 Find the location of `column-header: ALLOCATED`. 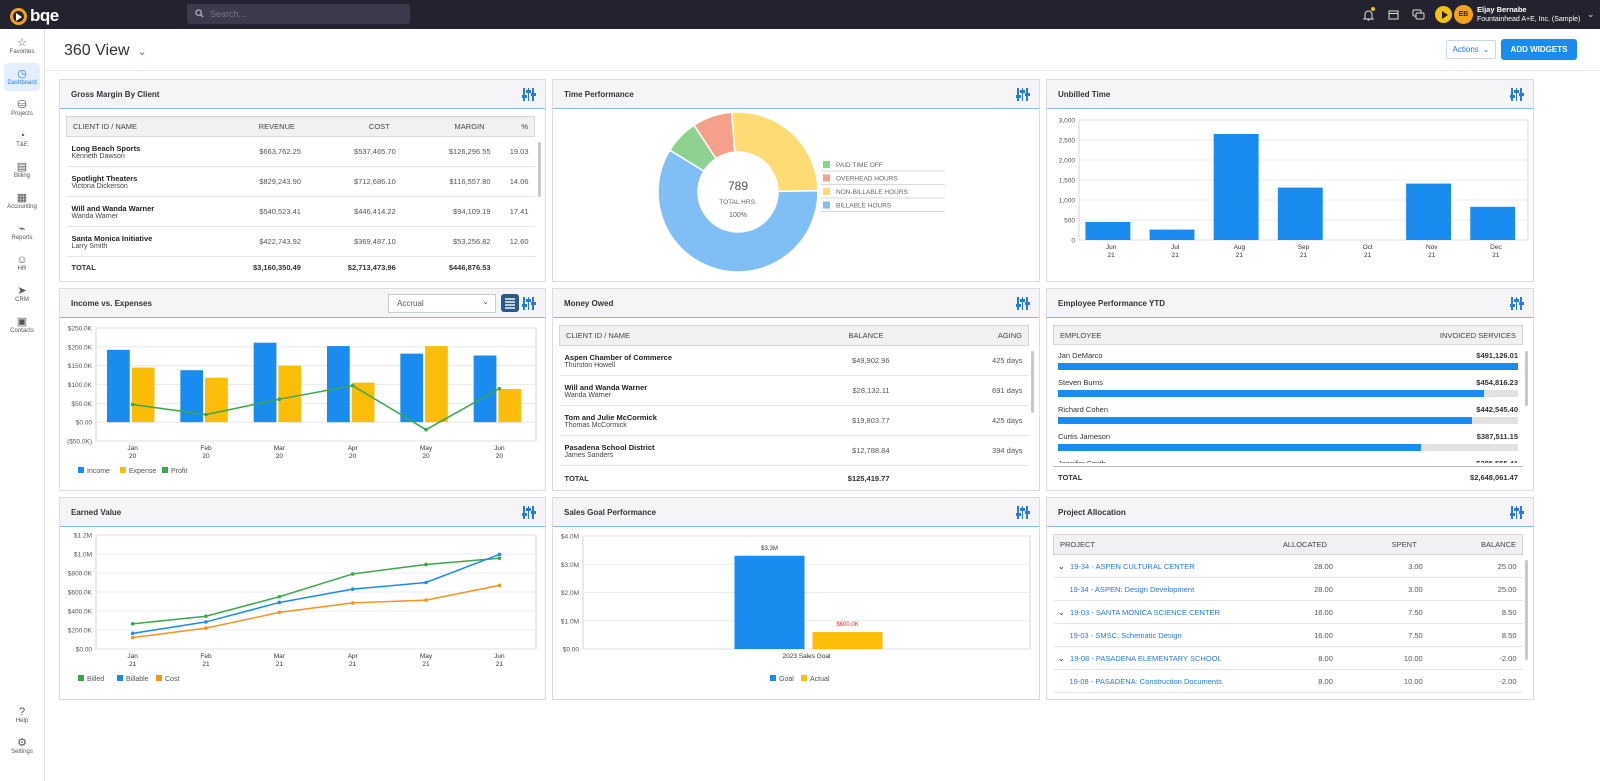

column-header: ALLOCATED is located at coordinates (1304, 544).